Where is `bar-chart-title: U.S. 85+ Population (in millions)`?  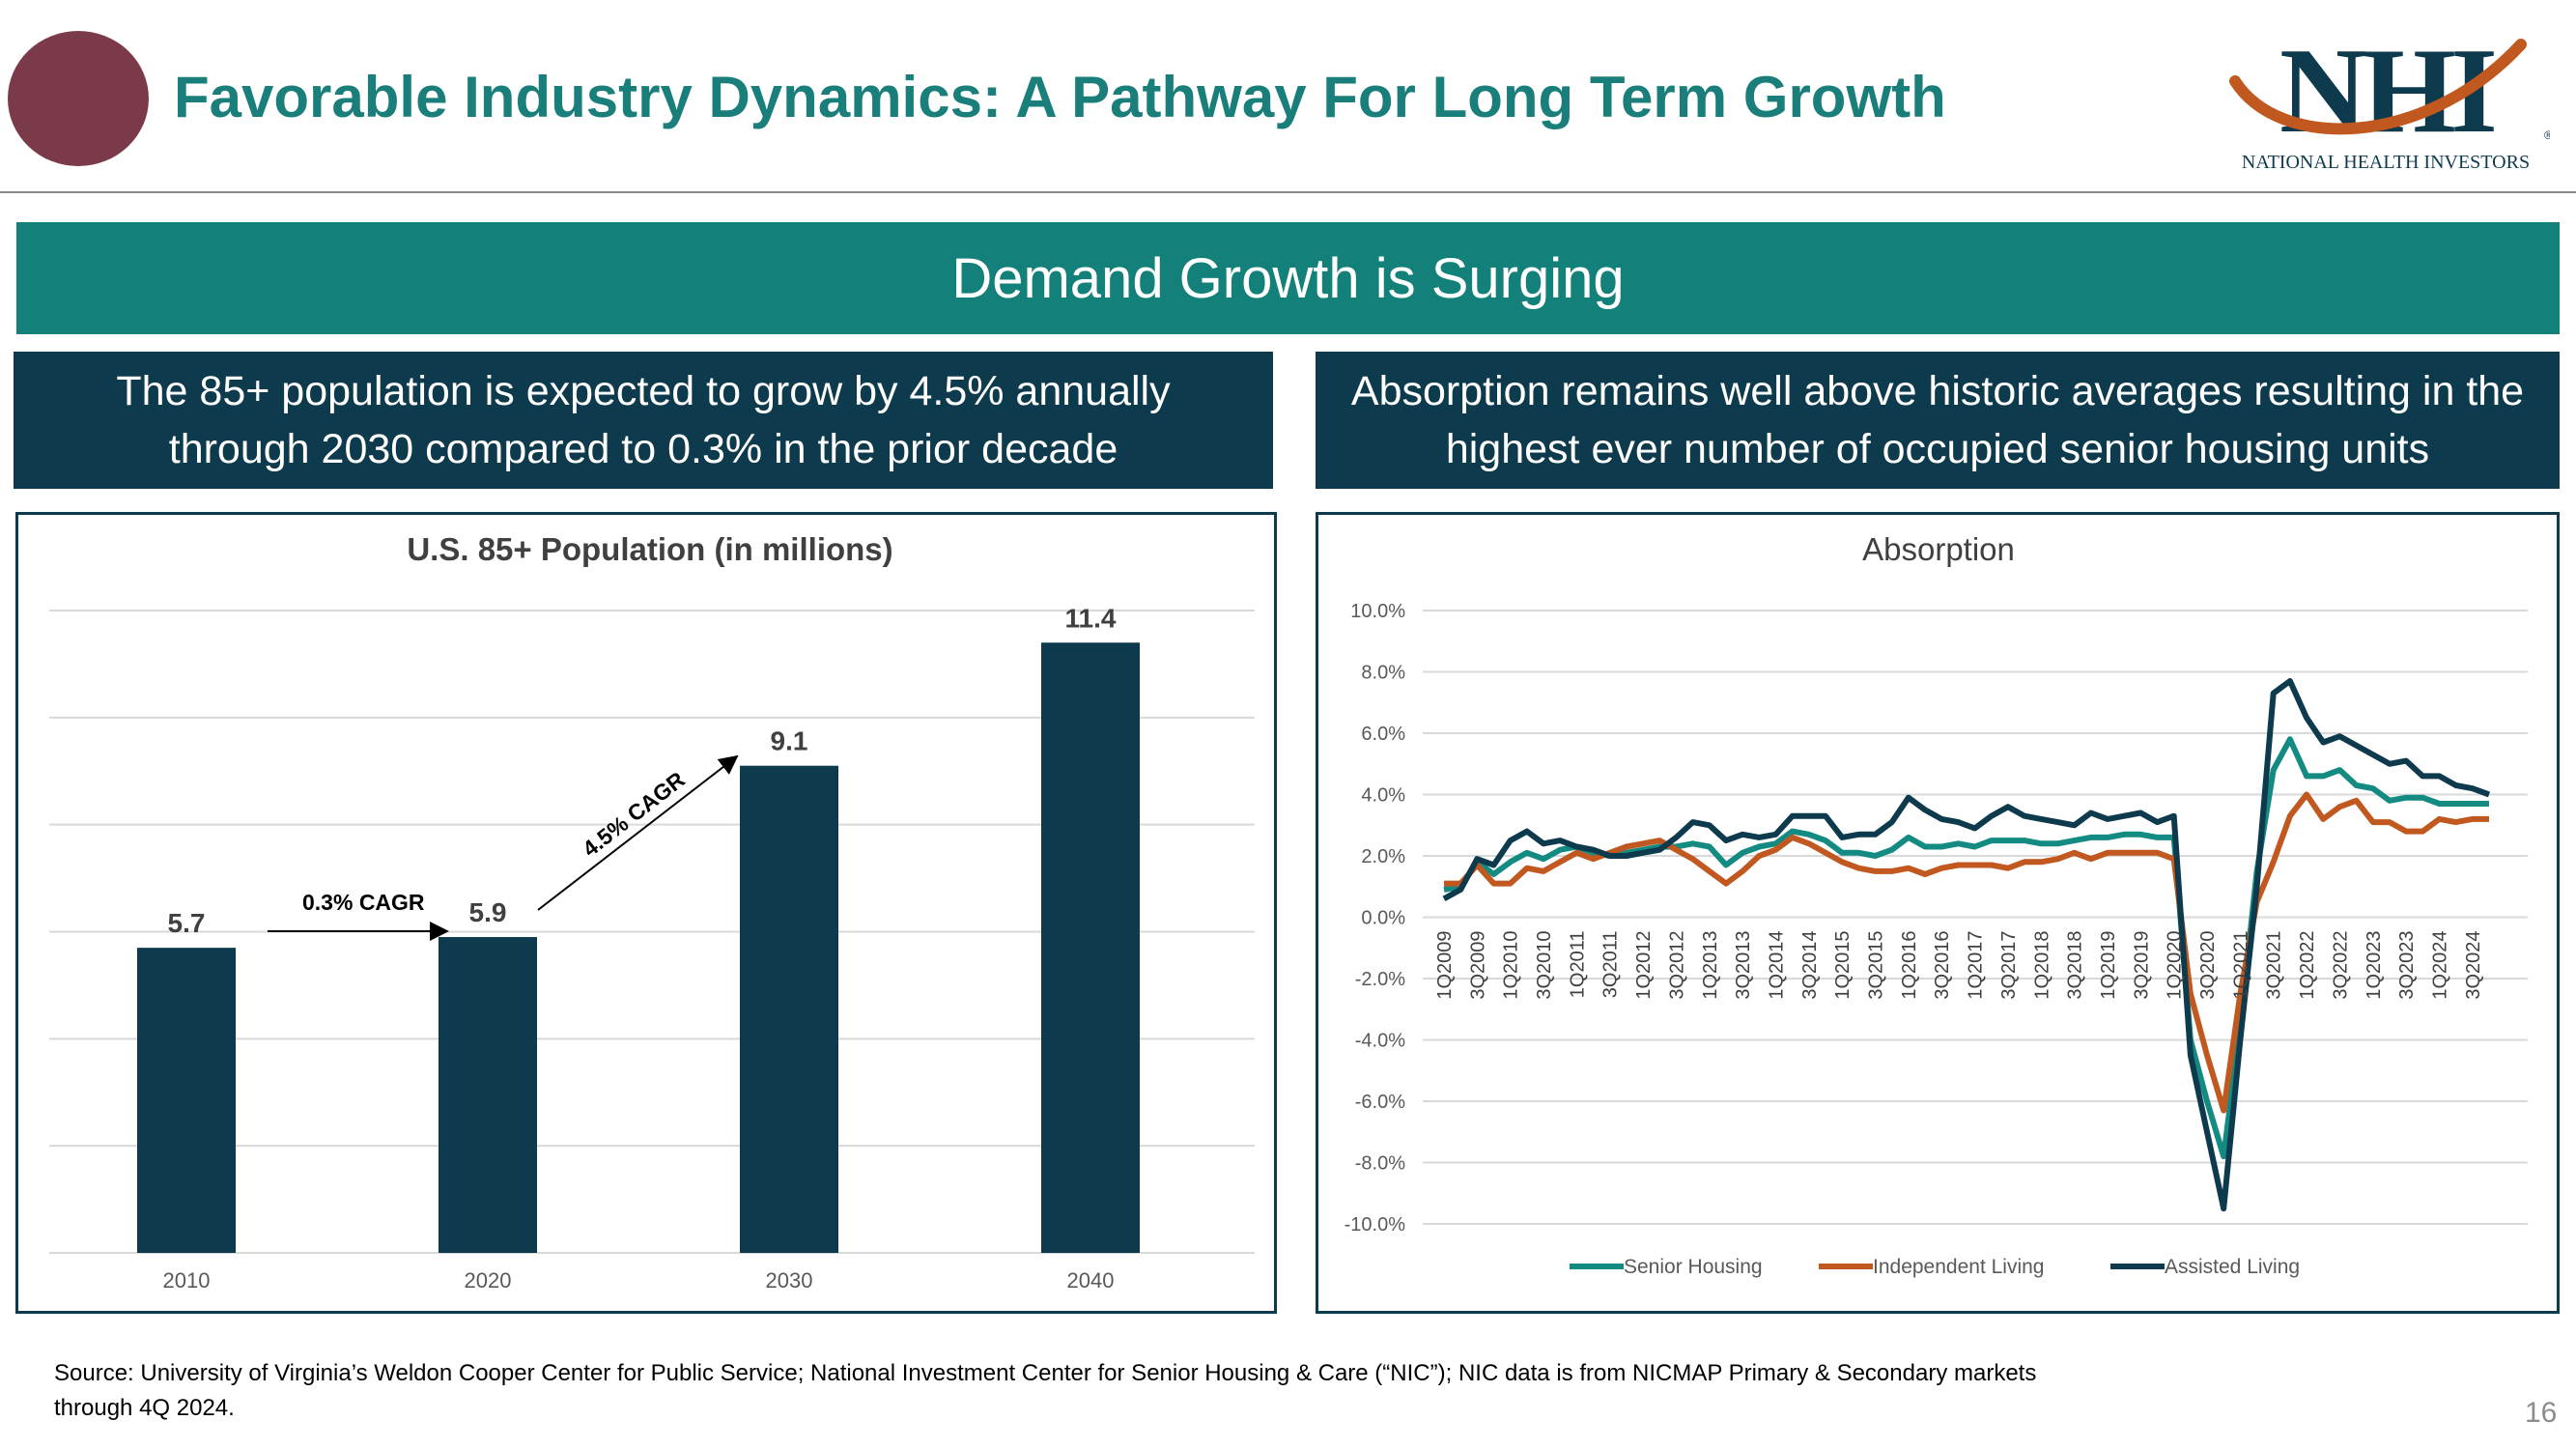 bar-chart-title: U.S. 85+ Population (in millions) is located at coordinates (649, 549).